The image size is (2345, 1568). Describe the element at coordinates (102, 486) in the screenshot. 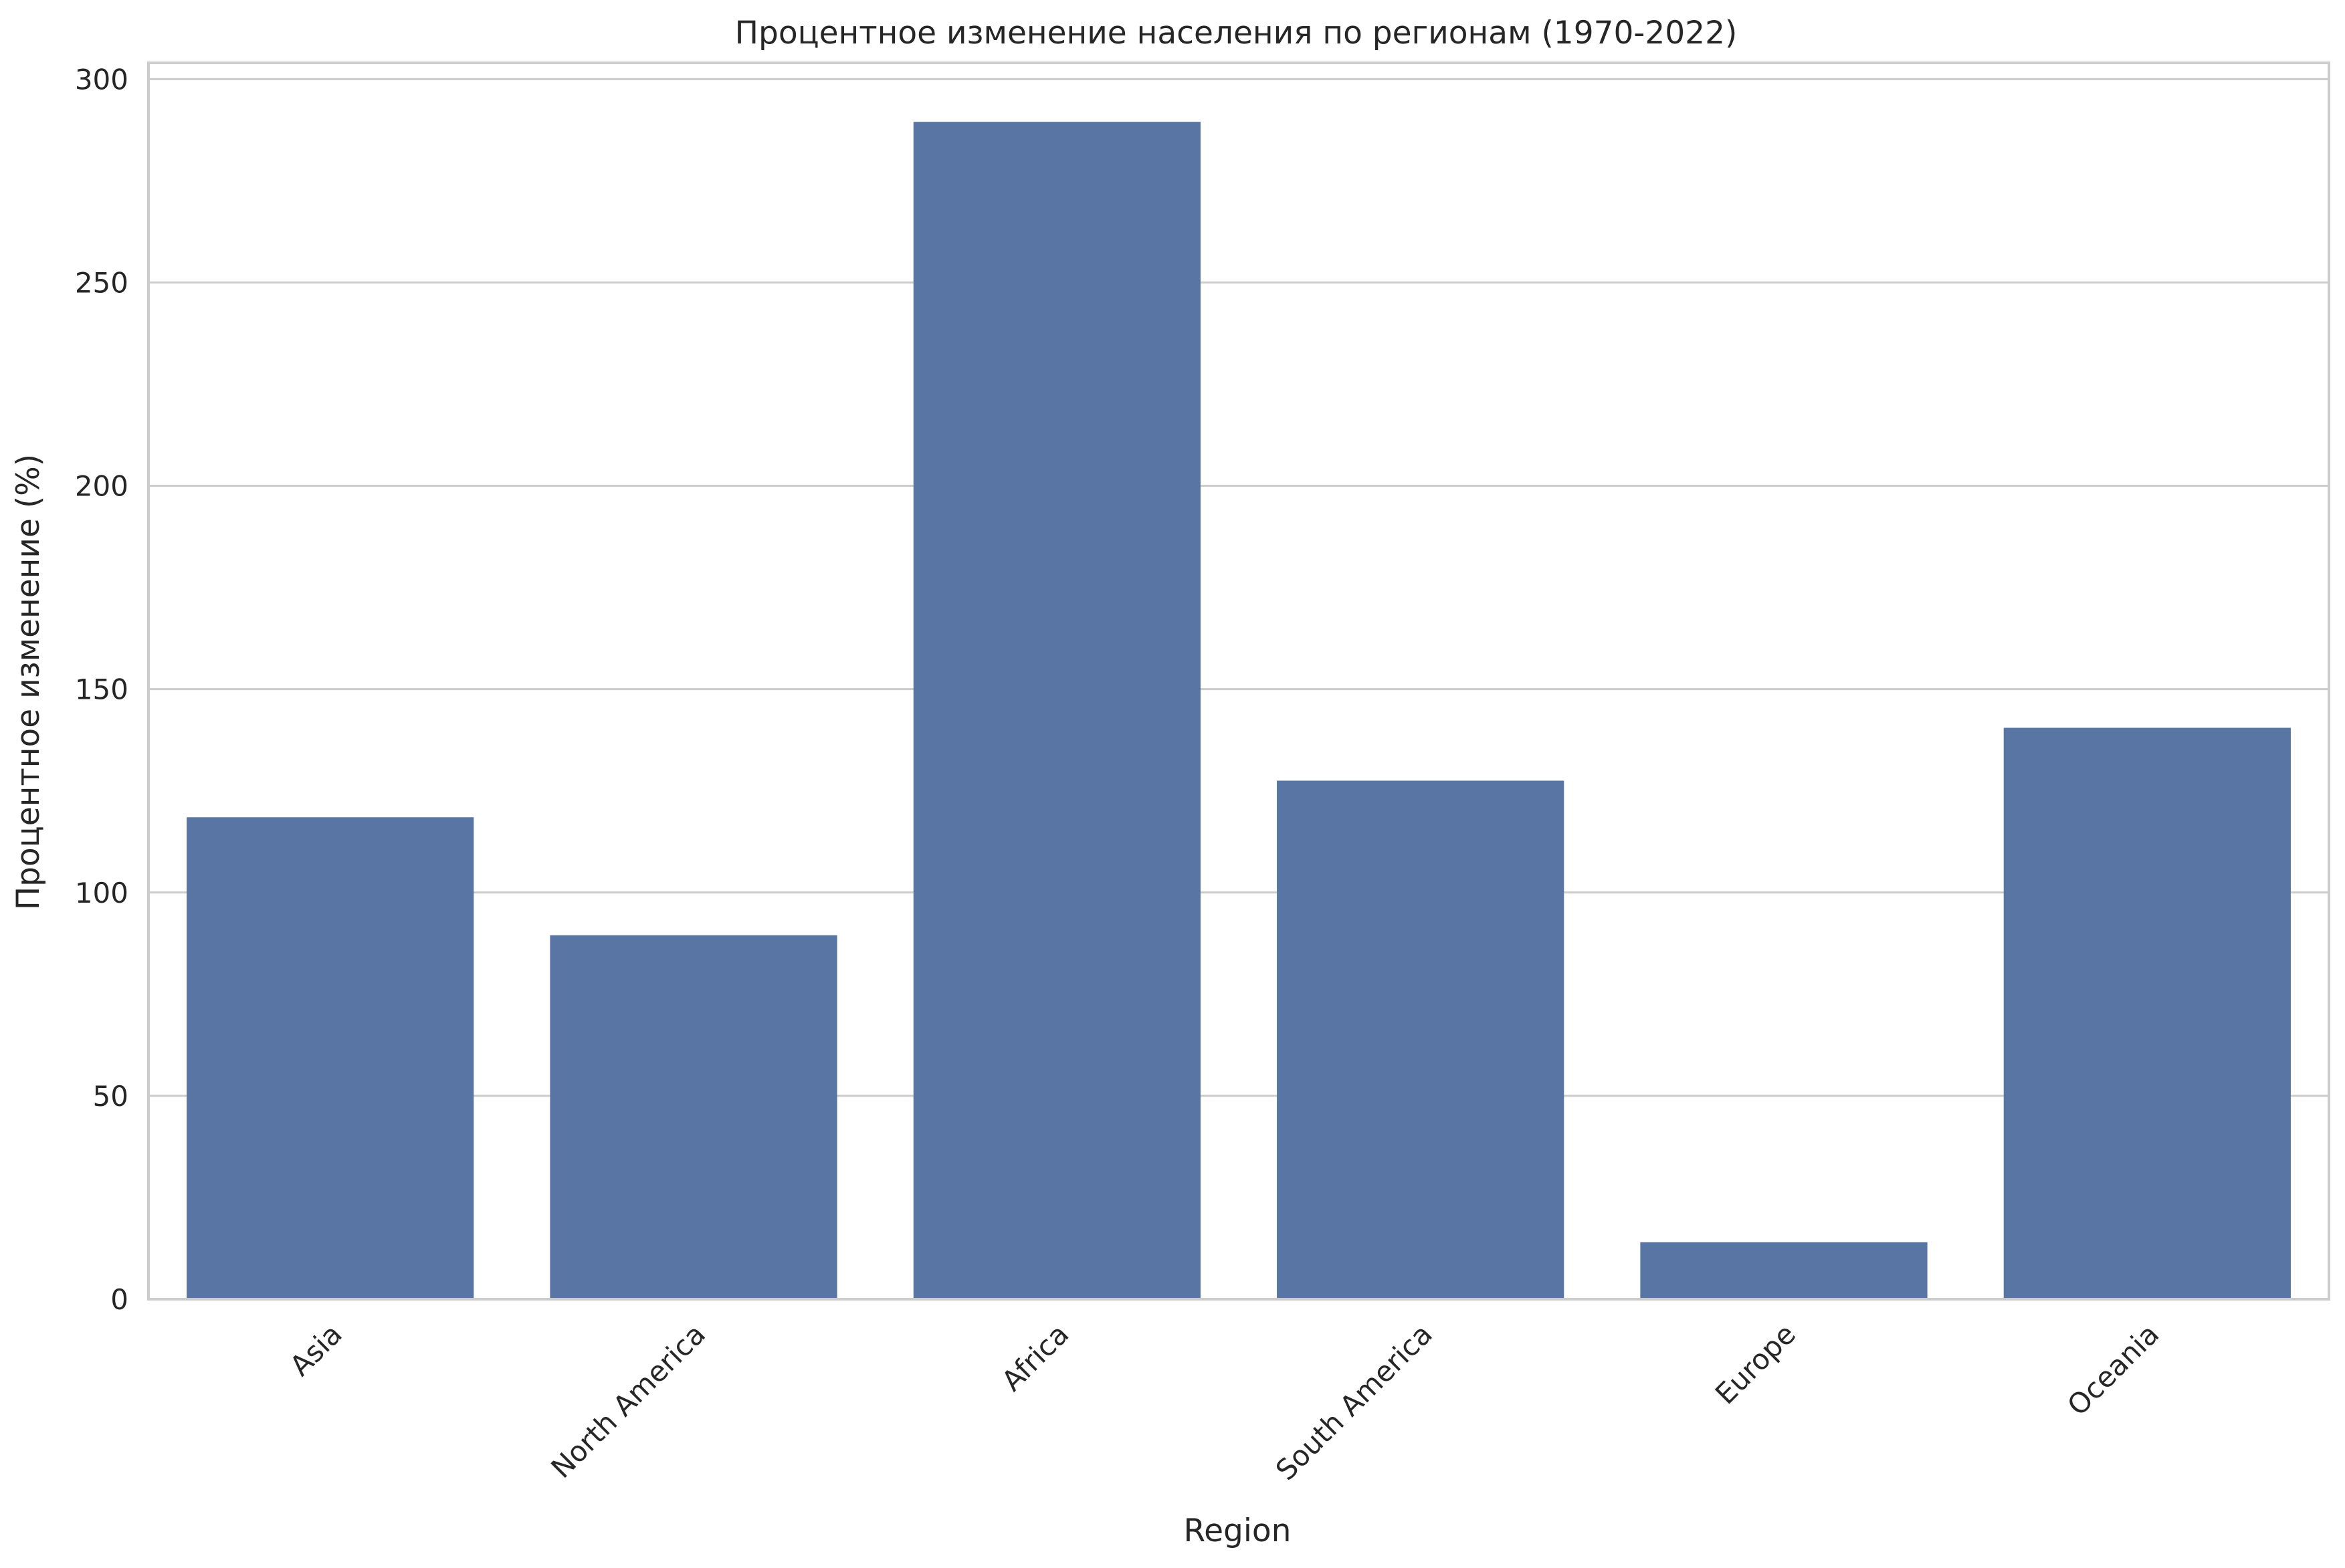

I see `y-tick-label: 200` at that location.